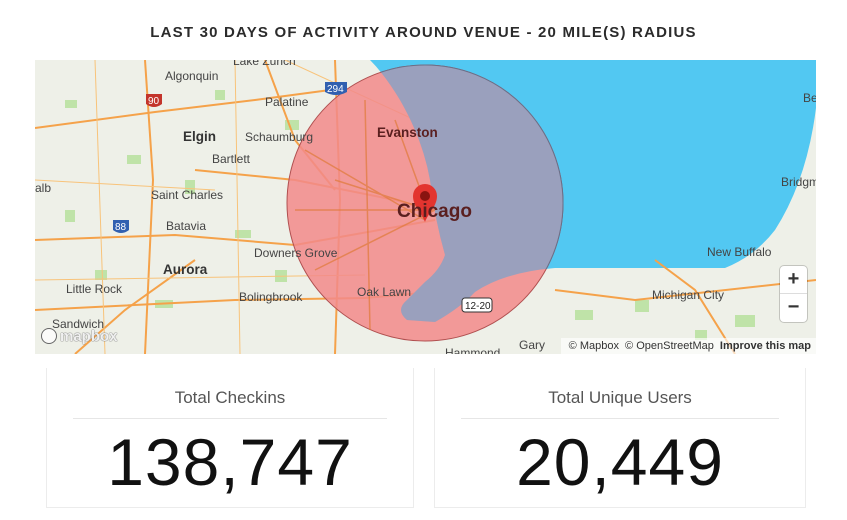 Image resolution: width=847 pixels, height=520 pixels. I want to click on mapbox-logo-icon, so click(49, 336).